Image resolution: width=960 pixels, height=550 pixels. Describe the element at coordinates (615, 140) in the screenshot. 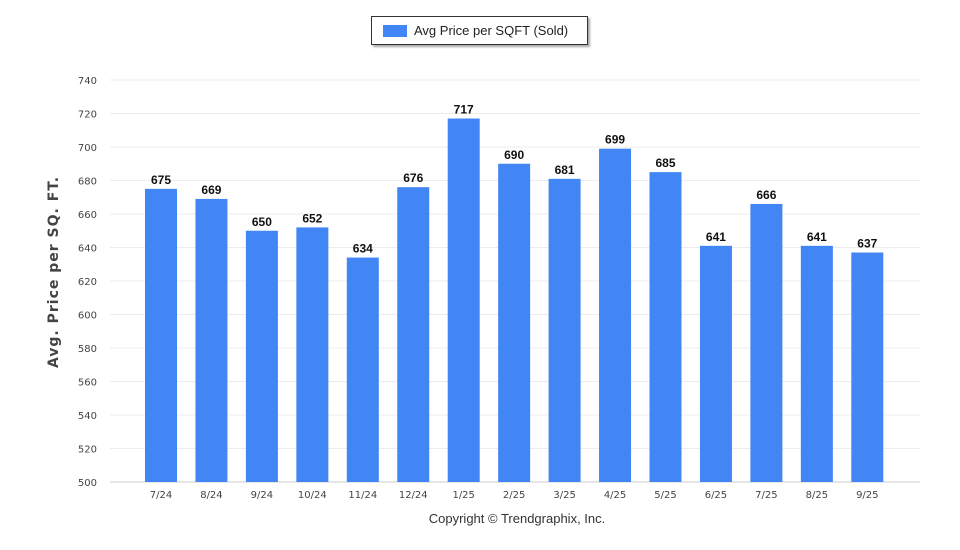

I see `data-label: 699` at that location.